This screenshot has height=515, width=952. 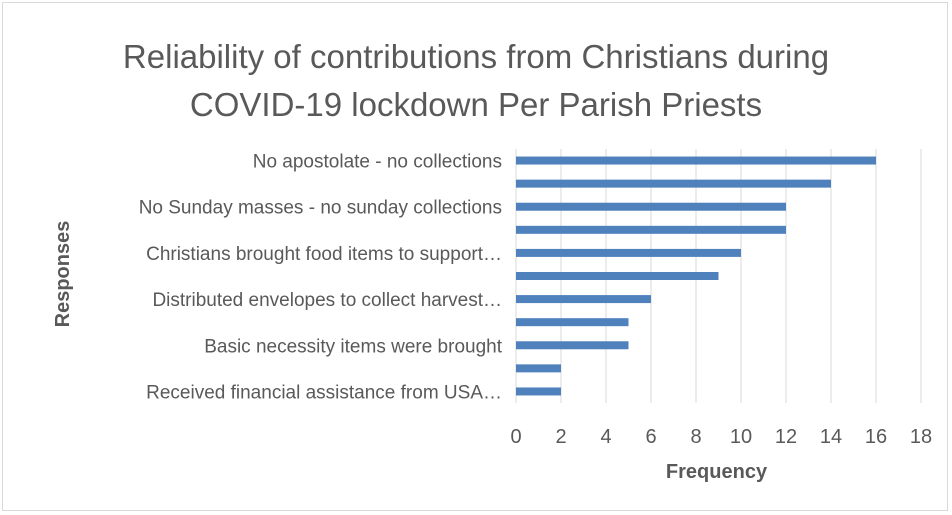 I want to click on x-tick-label: 8, so click(x=695, y=437).